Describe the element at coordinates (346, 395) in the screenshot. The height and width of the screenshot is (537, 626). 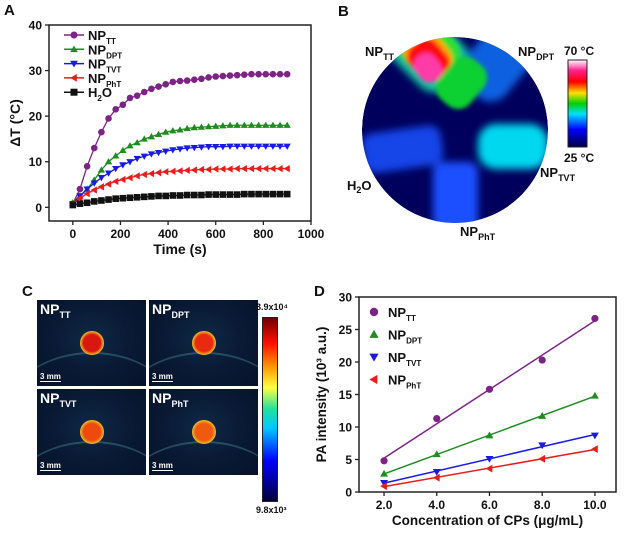
I see `y-tick-label: 15` at that location.